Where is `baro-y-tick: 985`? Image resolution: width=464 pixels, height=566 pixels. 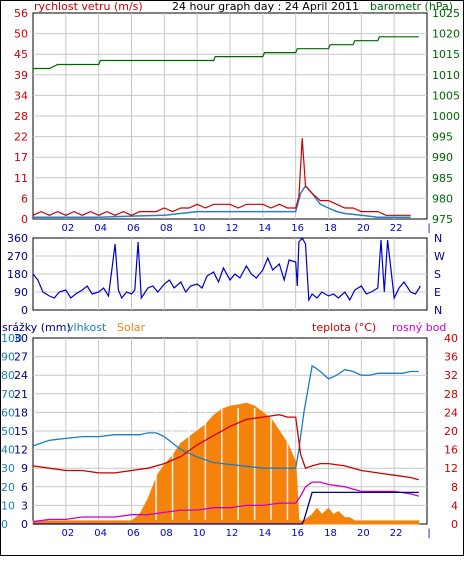 baro-y-tick: 985 is located at coordinates (442, 178).